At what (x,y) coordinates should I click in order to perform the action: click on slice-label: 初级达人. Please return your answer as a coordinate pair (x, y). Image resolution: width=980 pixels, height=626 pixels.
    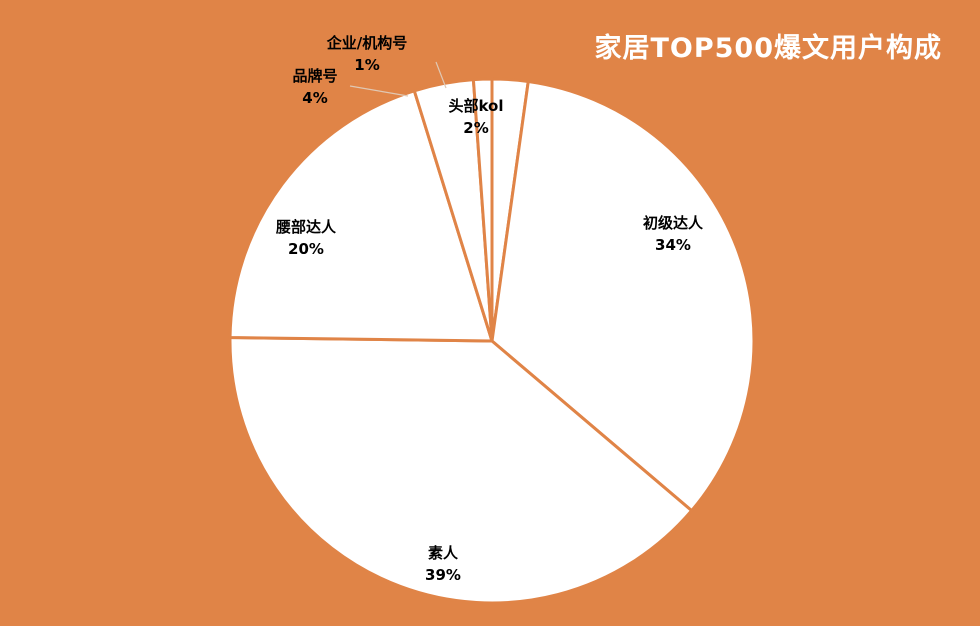
    Looking at the image, I should click on (673, 223).